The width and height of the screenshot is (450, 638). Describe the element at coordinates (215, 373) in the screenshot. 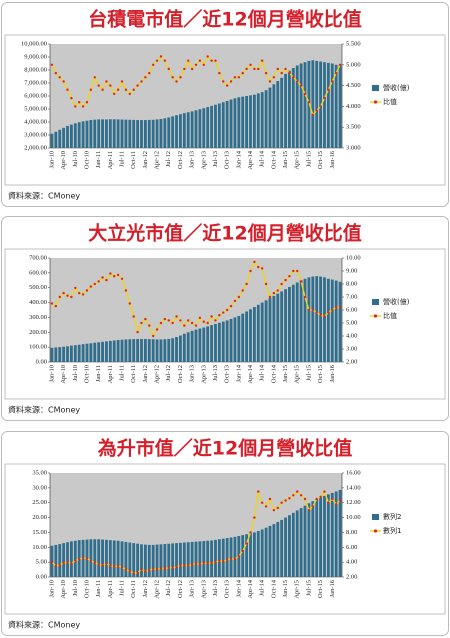

I see `x-tick-label: Jul-13` at that location.